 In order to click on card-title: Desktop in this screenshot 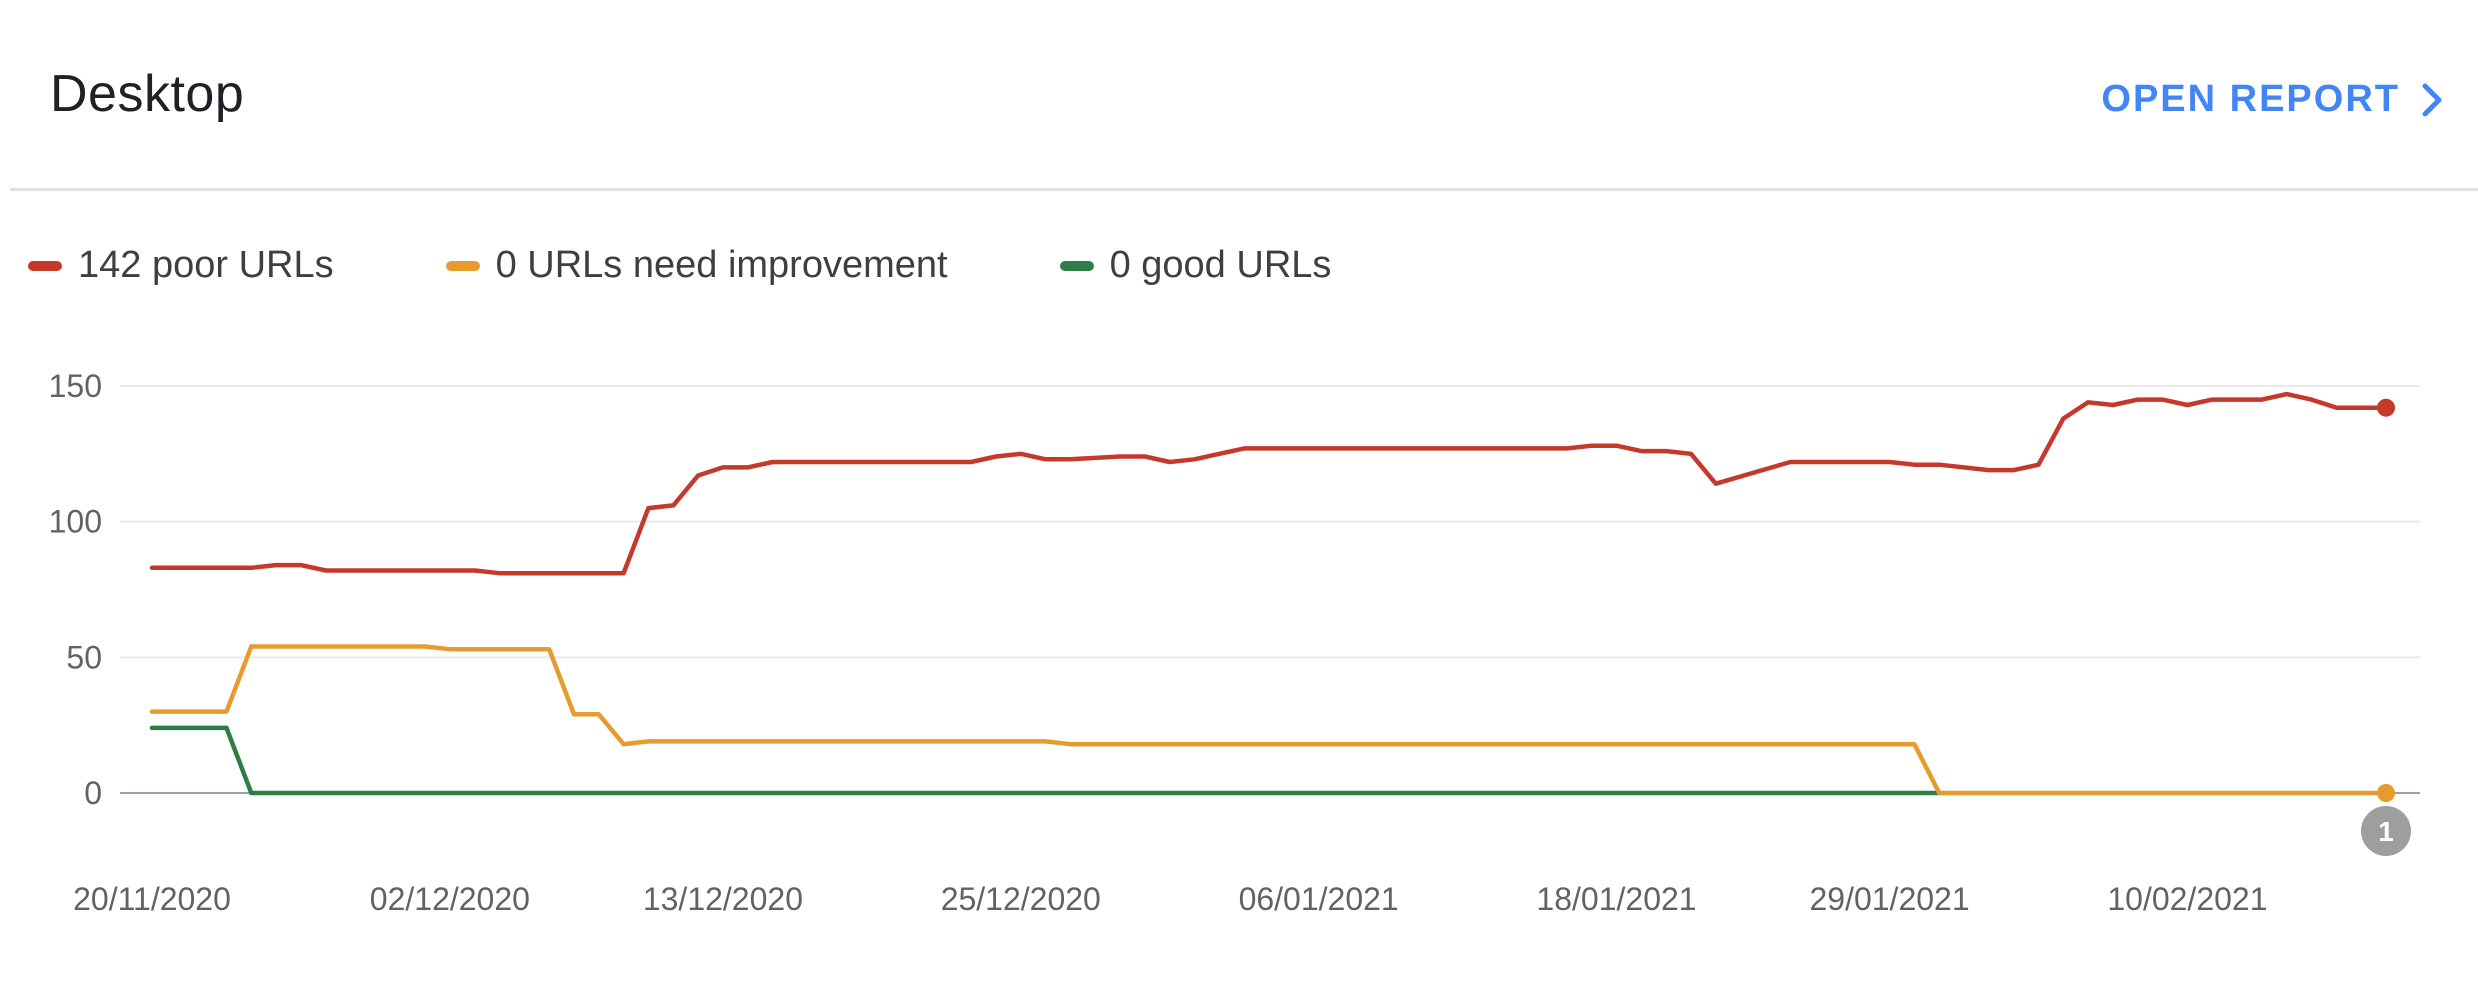, I will do `click(147, 94)`.